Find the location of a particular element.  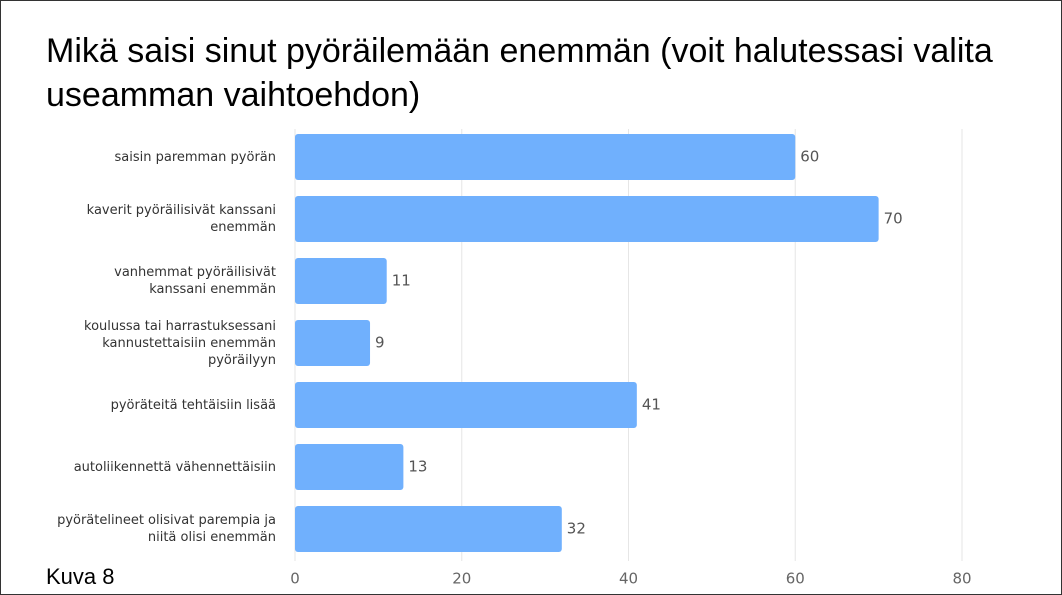

category-label: vanhemmat pyöräilisivät kanssani enemmän is located at coordinates (195, 281).